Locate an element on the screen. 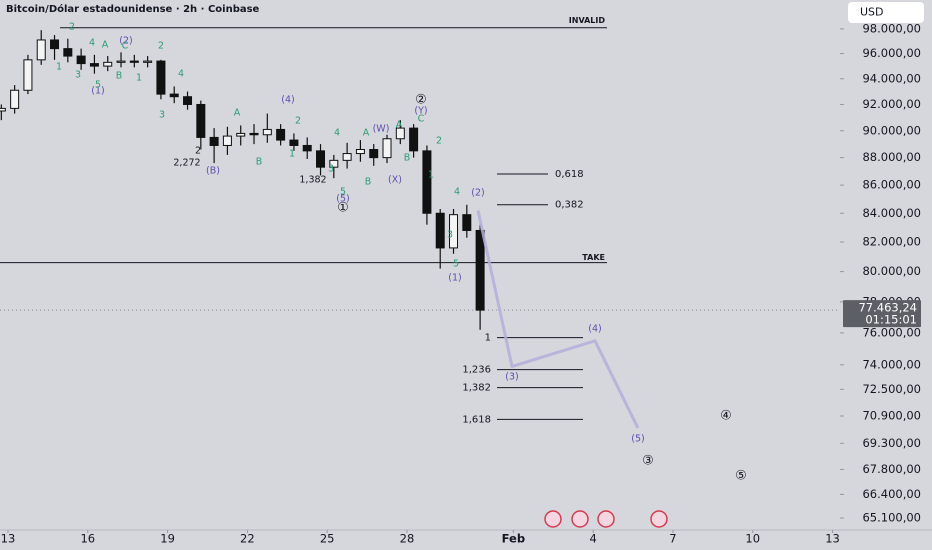 This screenshot has width=932, height=550. x-tick-label: 7 is located at coordinates (672, 539).